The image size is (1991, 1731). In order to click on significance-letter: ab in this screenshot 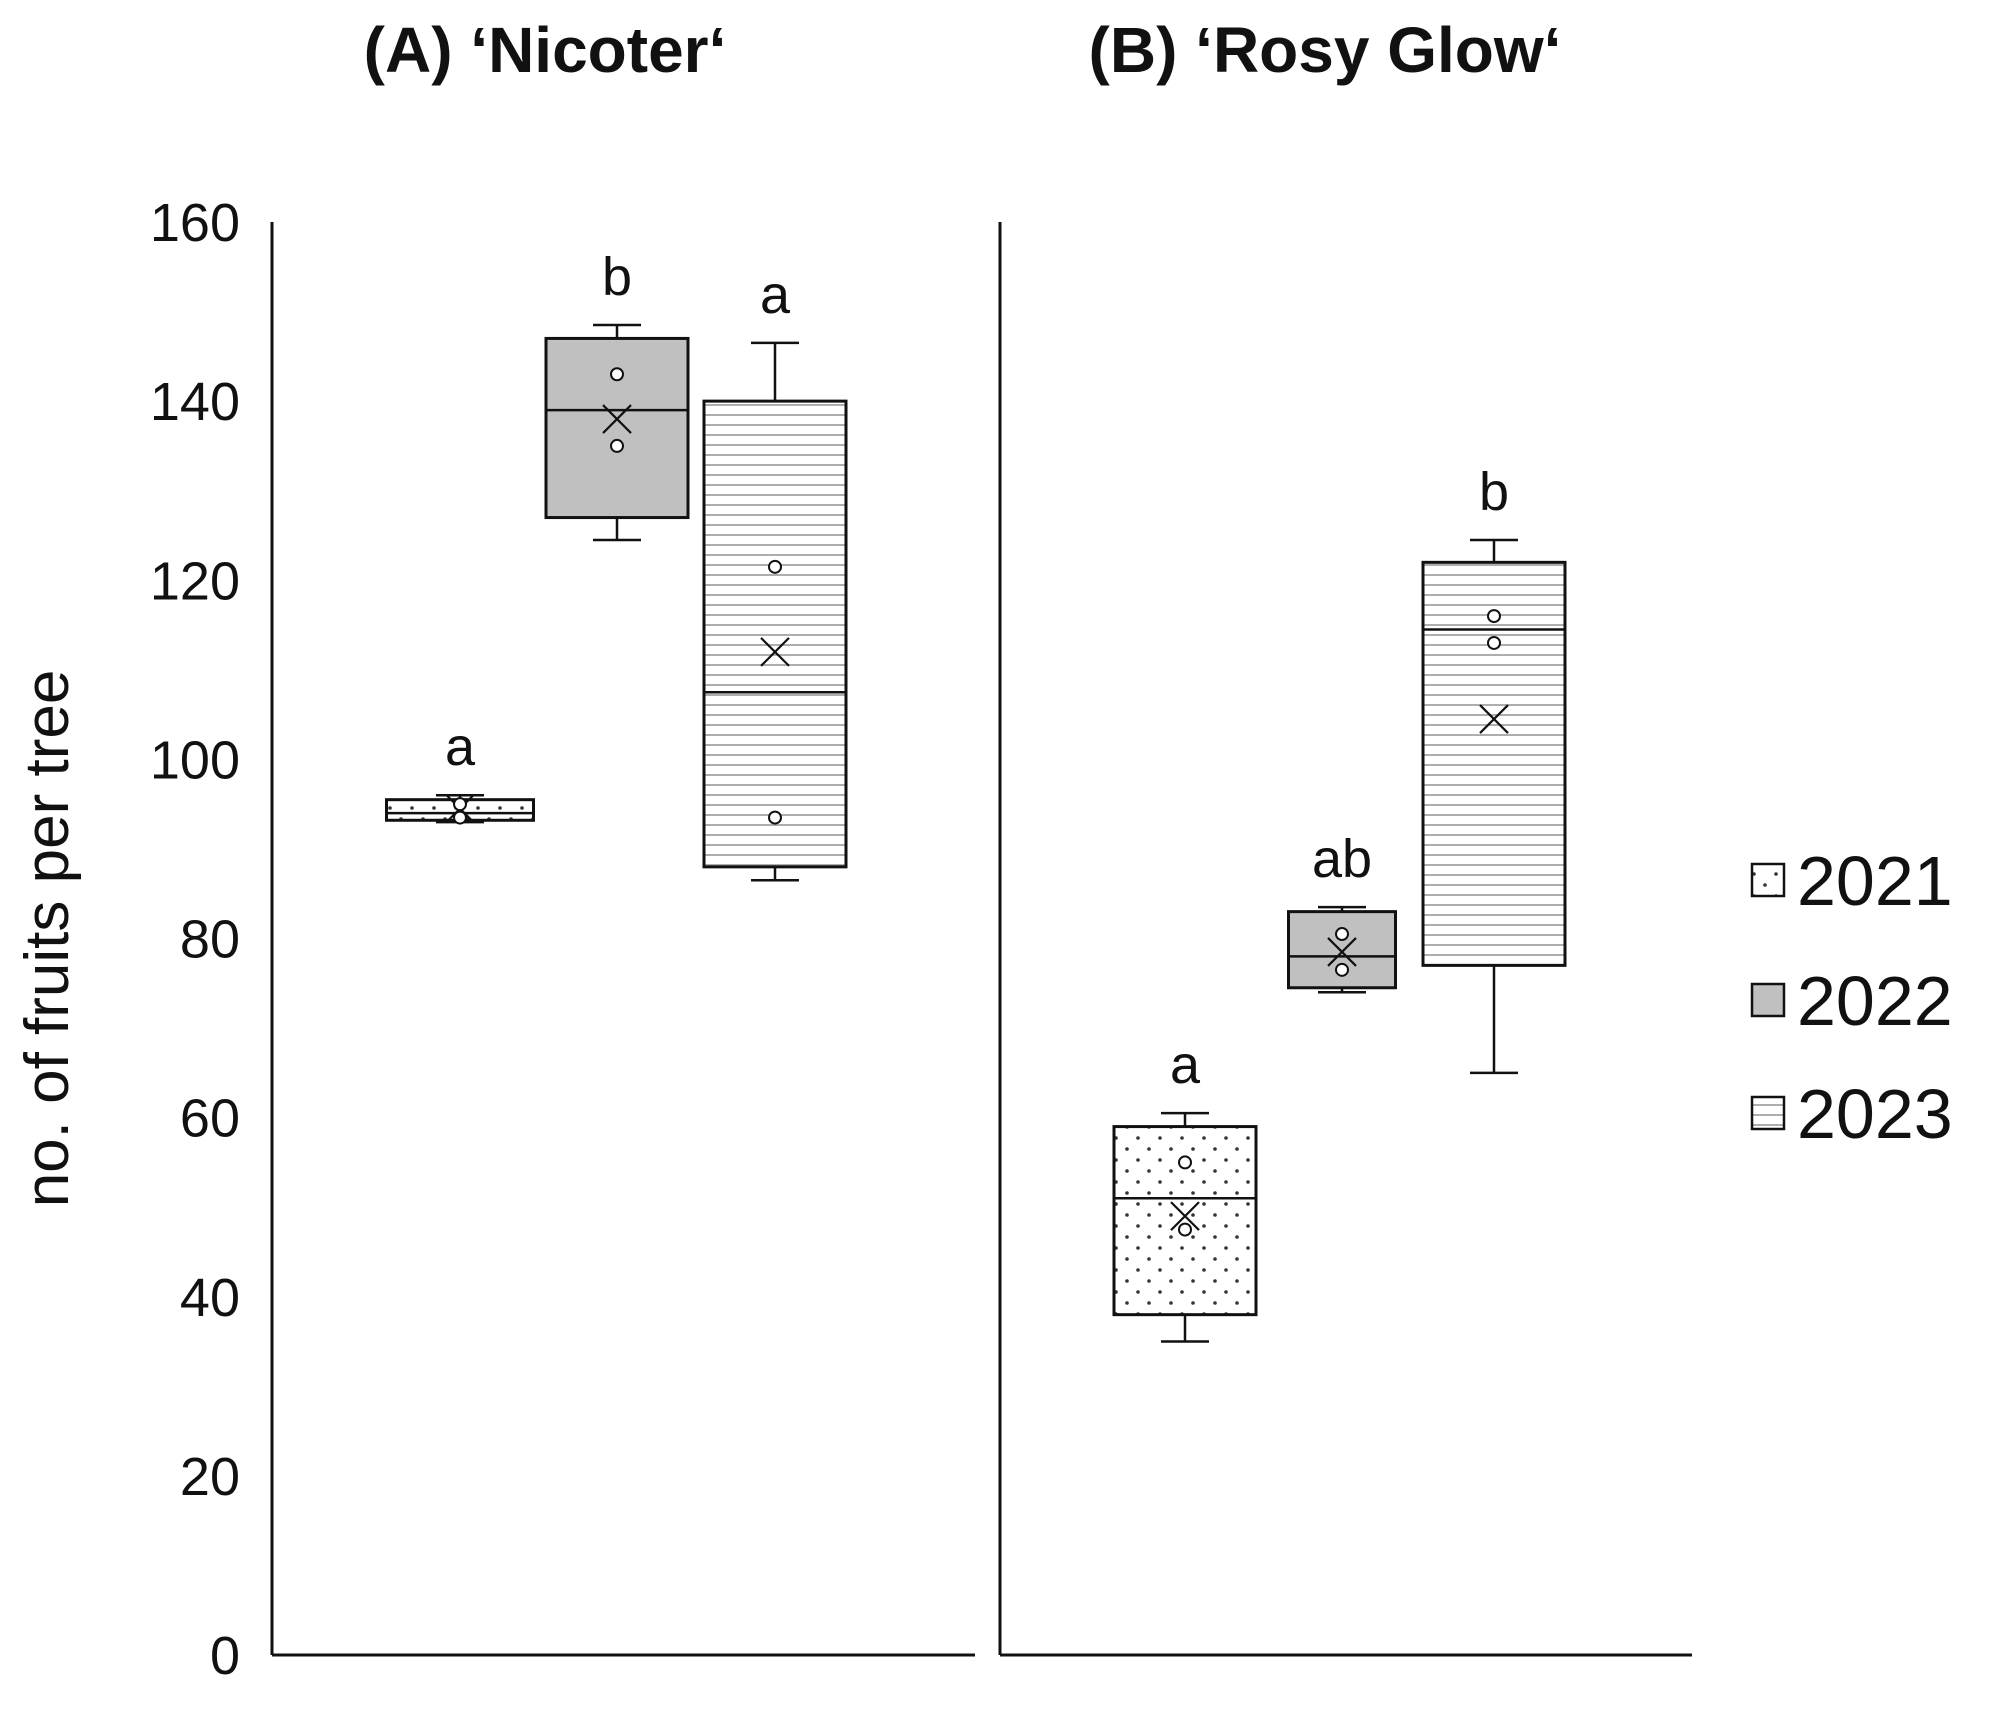, I will do `click(1342, 859)`.